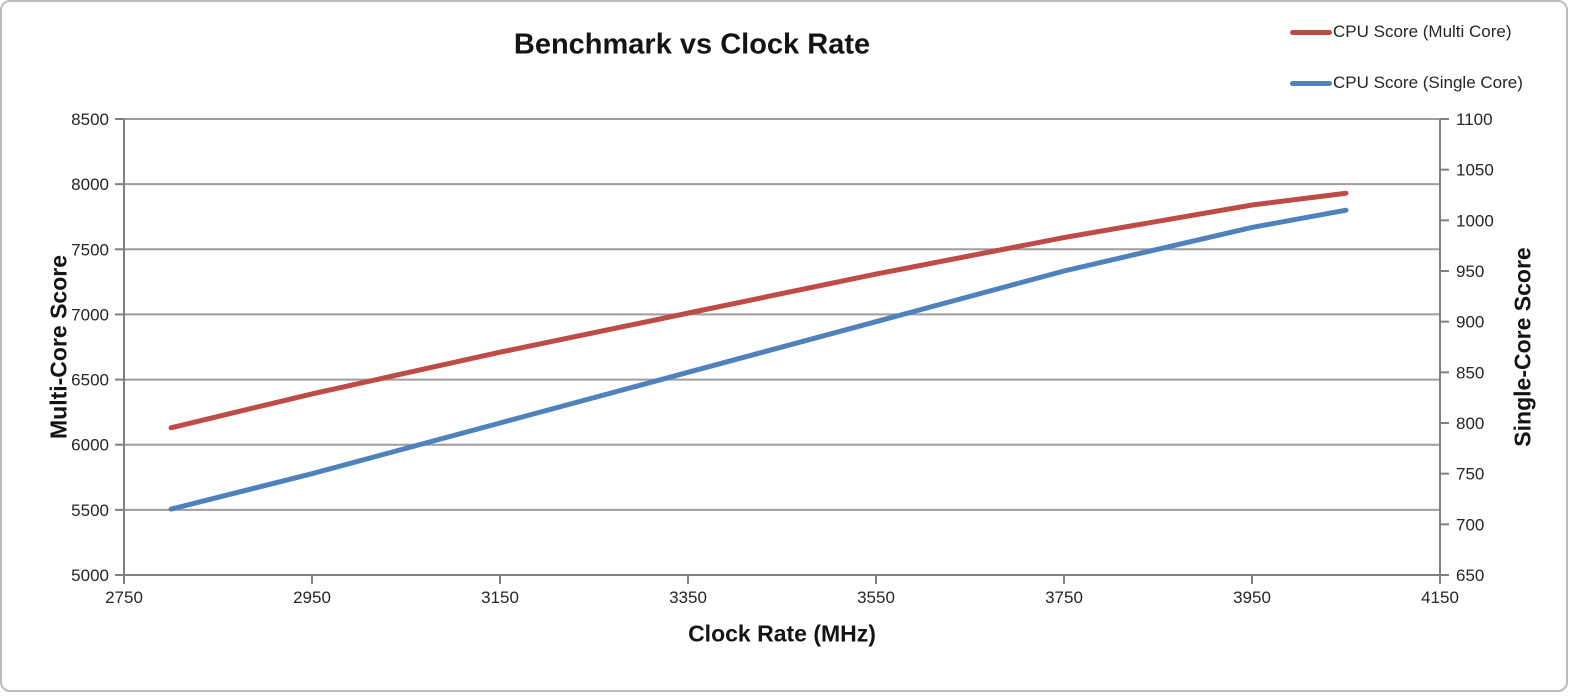  What do you see at coordinates (500, 597) in the screenshot?
I see `x-axis-tick-label: 3150` at bounding box center [500, 597].